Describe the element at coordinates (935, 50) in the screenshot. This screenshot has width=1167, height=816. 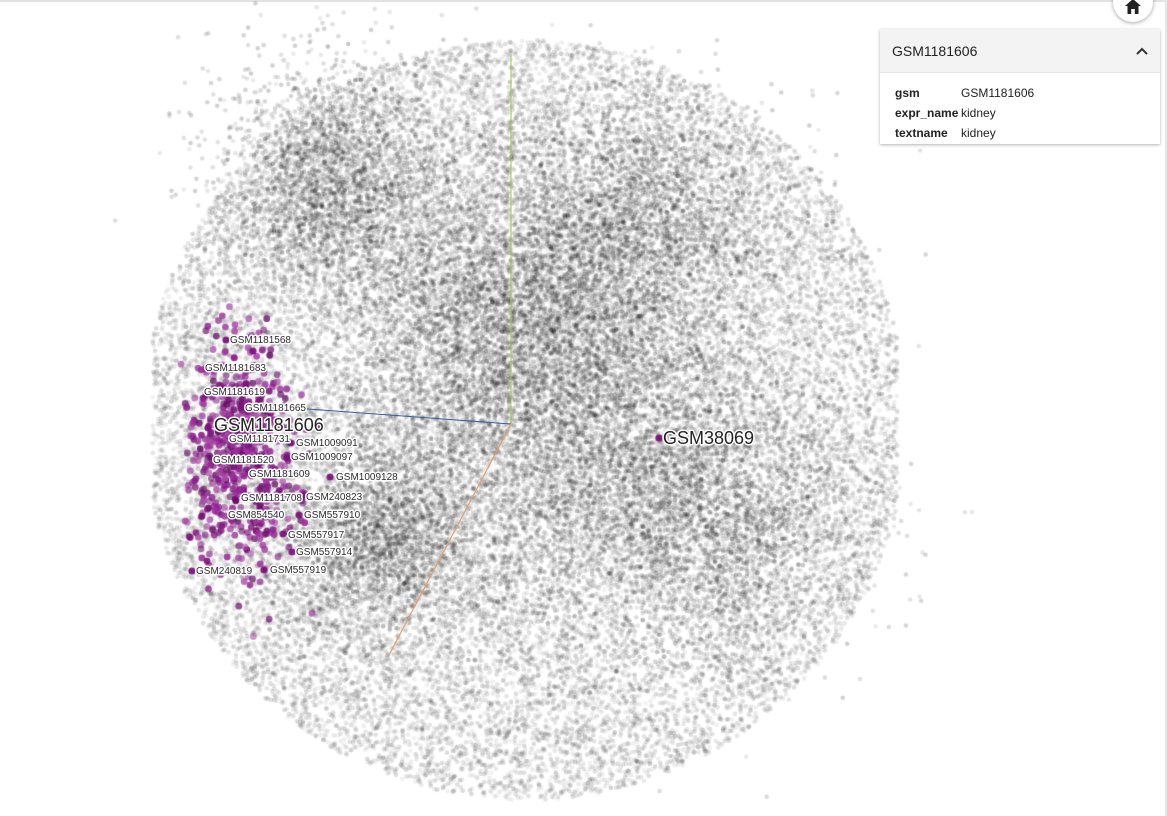
I see `info-panel-title: GSM1181606` at that location.